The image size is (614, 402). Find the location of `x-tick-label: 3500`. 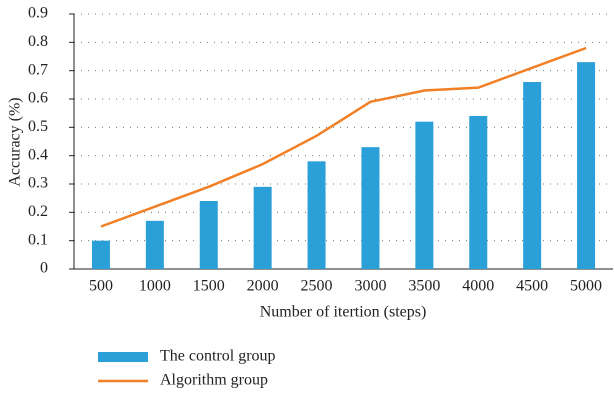

x-tick-label: 3500 is located at coordinates (424, 286).